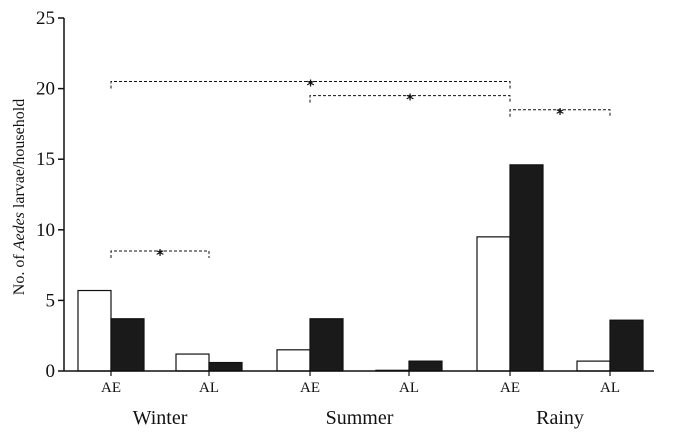 The image size is (674, 433). I want to click on significance-star-3: *, so click(560, 114).